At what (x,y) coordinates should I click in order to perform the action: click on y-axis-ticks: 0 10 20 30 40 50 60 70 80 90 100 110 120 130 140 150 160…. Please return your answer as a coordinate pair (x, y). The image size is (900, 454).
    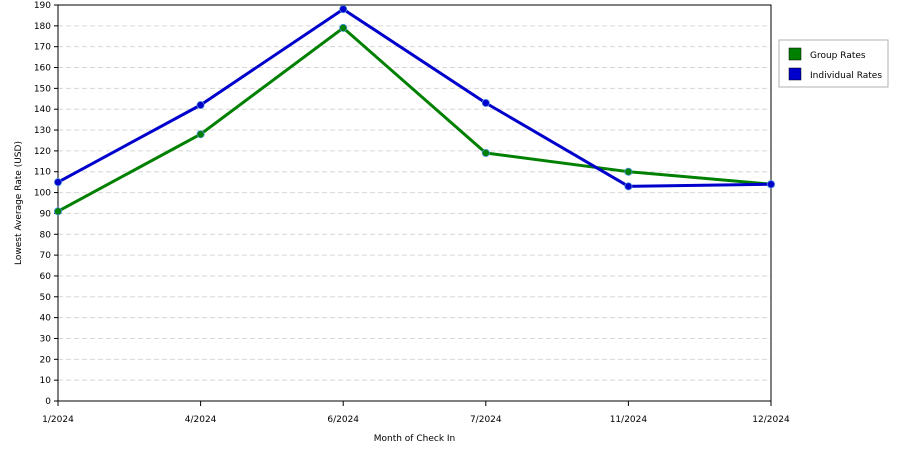
    Looking at the image, I should click on (46, 204).